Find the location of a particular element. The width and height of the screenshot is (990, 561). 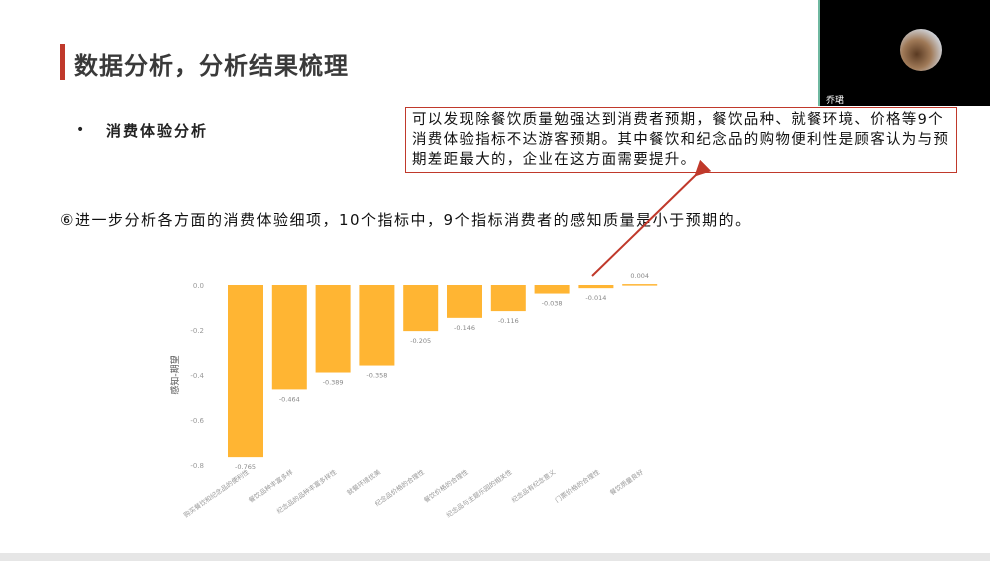

x-tick-label: 餐饮价格的合理性 is located at coordinates (446, 485).